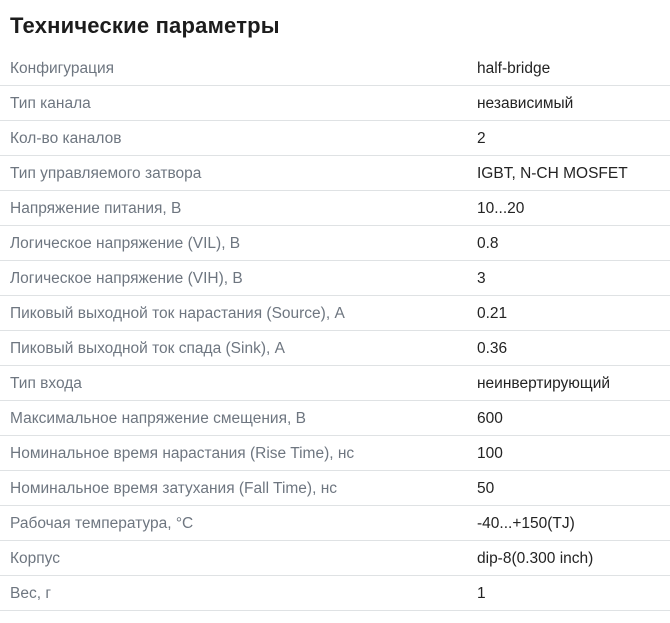 This screenshot has height=623, width=670. Describe the element at coordinates (35, 558) in the screenshot. I see `parameter-name: Корпус` at that location.